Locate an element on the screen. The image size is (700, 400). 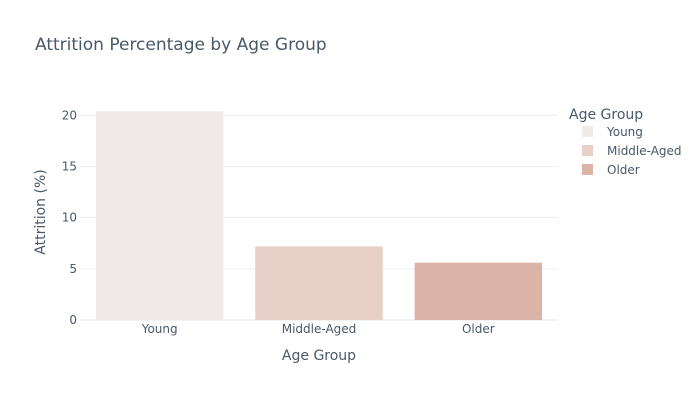
legend-label: Middle-Aged is located at coordinates (644, 151).